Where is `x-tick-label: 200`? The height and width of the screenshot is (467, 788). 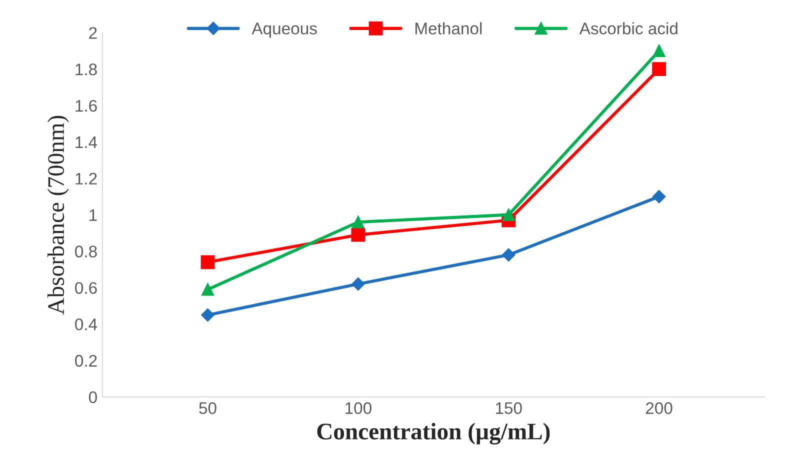 x-tick-label: 200 is located at coordinates (659, 408).